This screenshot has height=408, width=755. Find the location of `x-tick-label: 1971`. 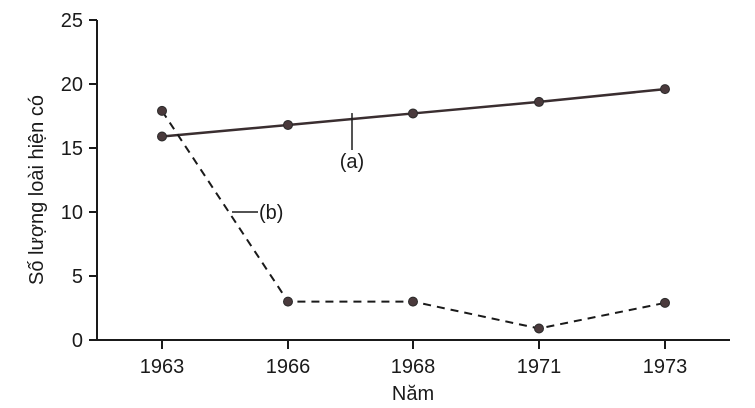

x-tick-label: 1971 is located at coordinates (539, 367).